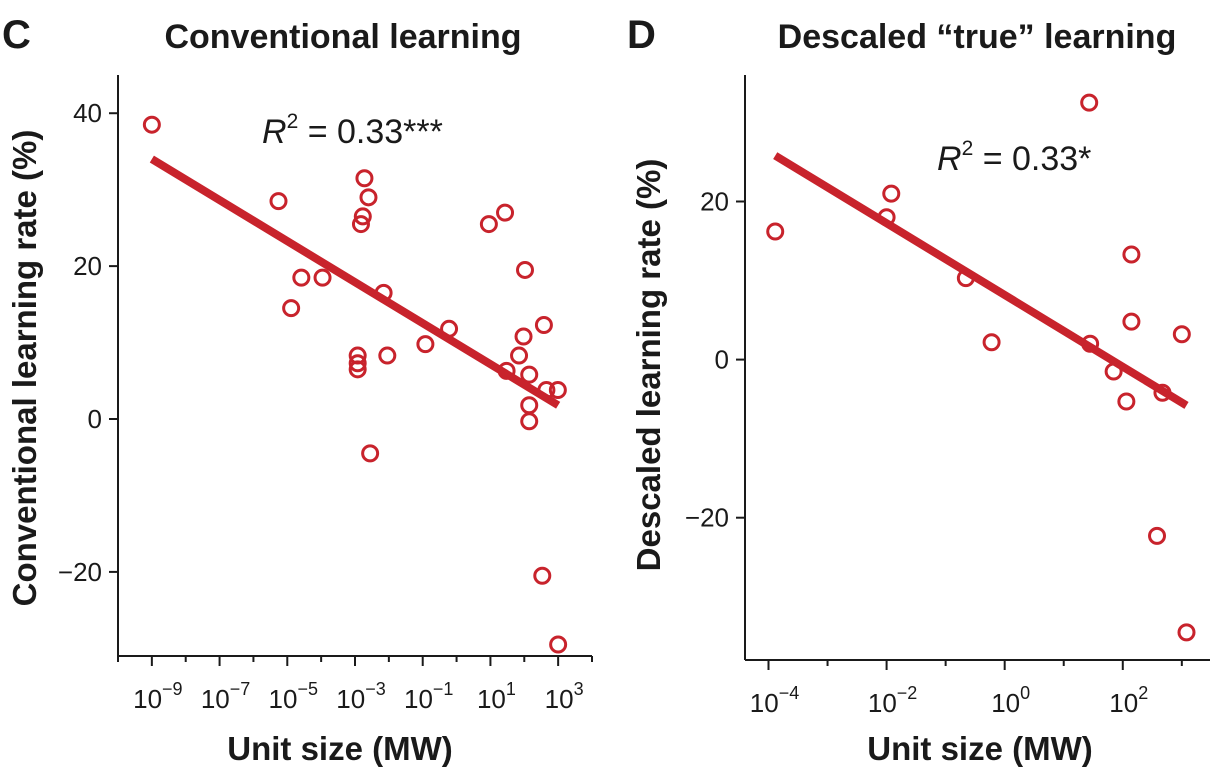  Describe the element at coordinates (293, 121) in the screenshot. I see `panel-c-r2-superscript: 2` at that location.